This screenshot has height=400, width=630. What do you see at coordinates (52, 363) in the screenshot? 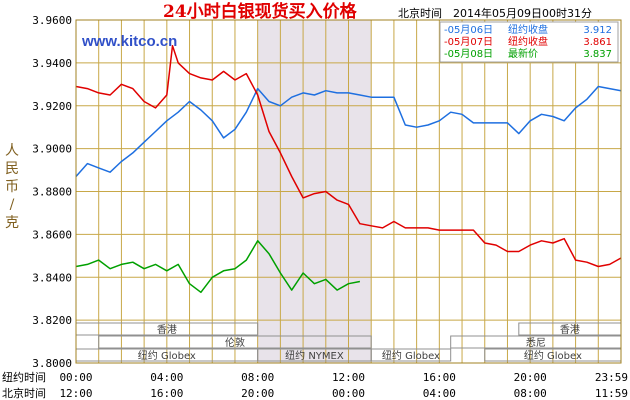
I see `y-tick-label: 3.8000` at bounding box center [52, 363].